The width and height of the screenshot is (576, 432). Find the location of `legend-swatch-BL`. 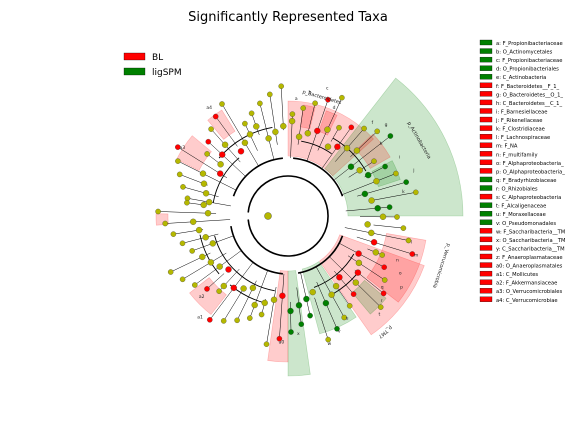

legend-swatch-BL is located at coordinates (134, 56).